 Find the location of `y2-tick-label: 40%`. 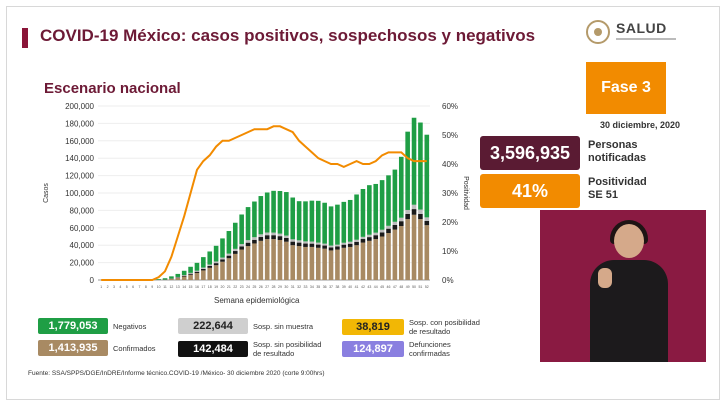

y2-tick-label: 40% is located at coordinates (450, 164).